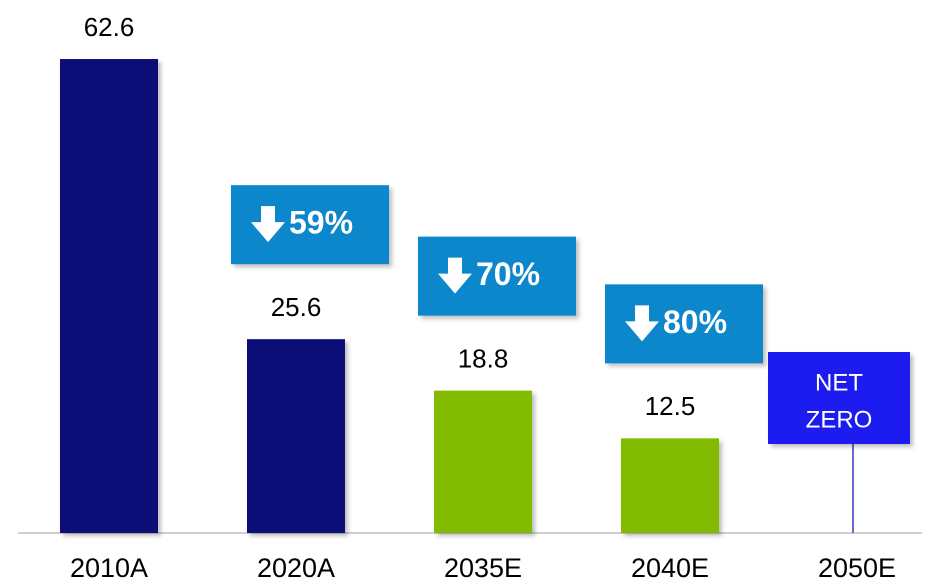 This screenshot has height=588, width=927. What do you see at coordinates (670, 406) in the screenshot?
I see `value-label: 12.5` at bounding box center [670, 406].